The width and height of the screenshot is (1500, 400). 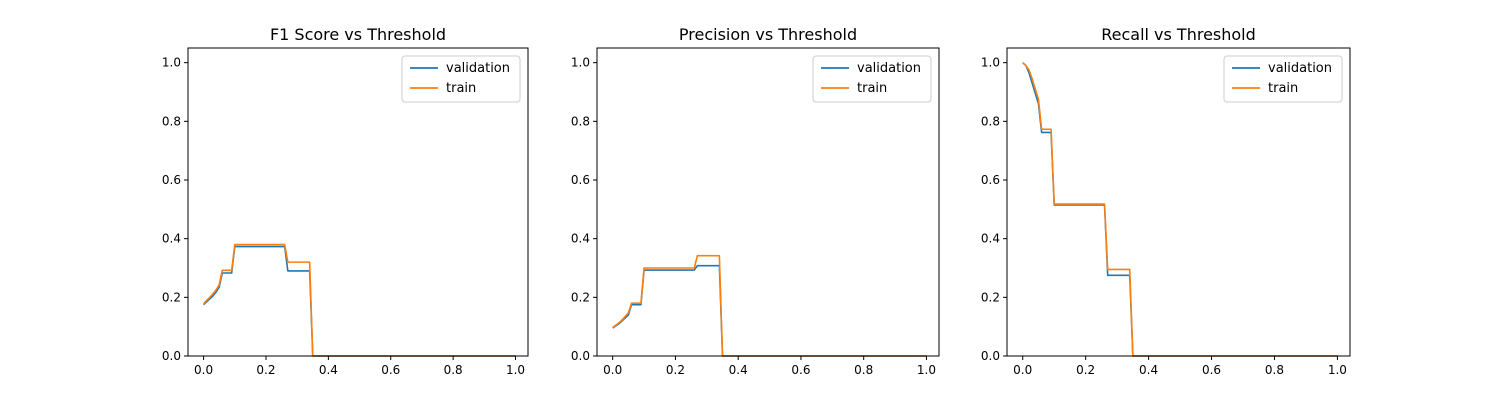 What do you see at coordinates (358, 34) in the screenshot?
I see `chart-title: F1 Score vs Threshold` at bounding box center [358, 34].